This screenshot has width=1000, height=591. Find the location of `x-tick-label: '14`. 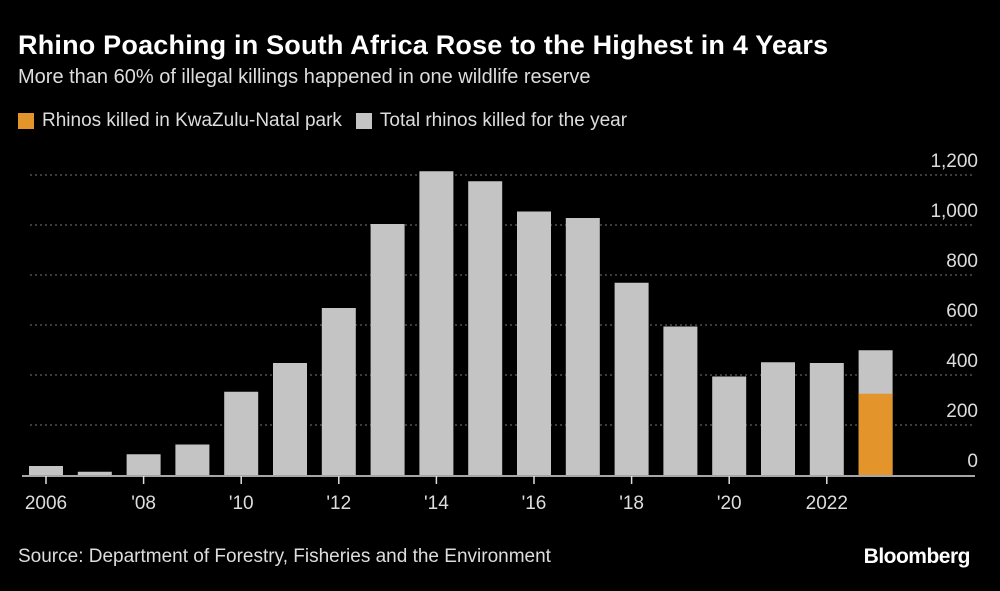

x-tick-label: '14 is located at coordinates (436, 503).